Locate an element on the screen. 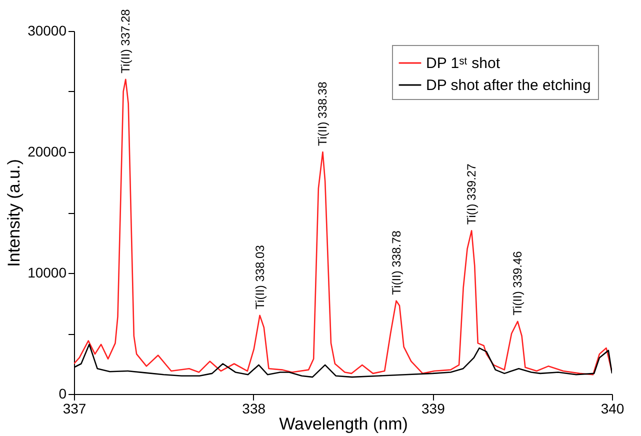  annotation: Ti(I) 339.27 is located at coordinates (471, 194).